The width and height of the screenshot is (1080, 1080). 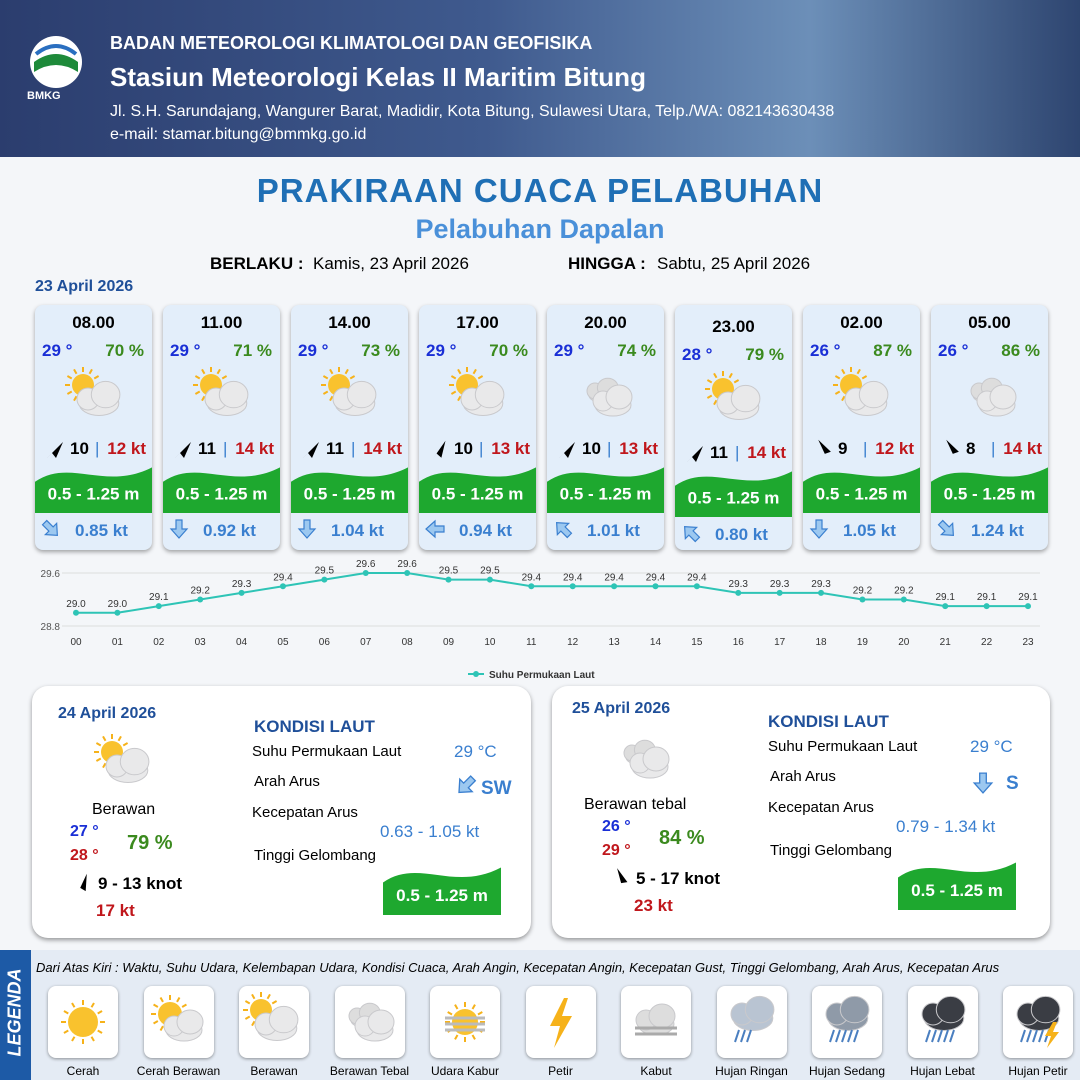 I want to click on x-tick-label: 09, so click(x=449, y=642).